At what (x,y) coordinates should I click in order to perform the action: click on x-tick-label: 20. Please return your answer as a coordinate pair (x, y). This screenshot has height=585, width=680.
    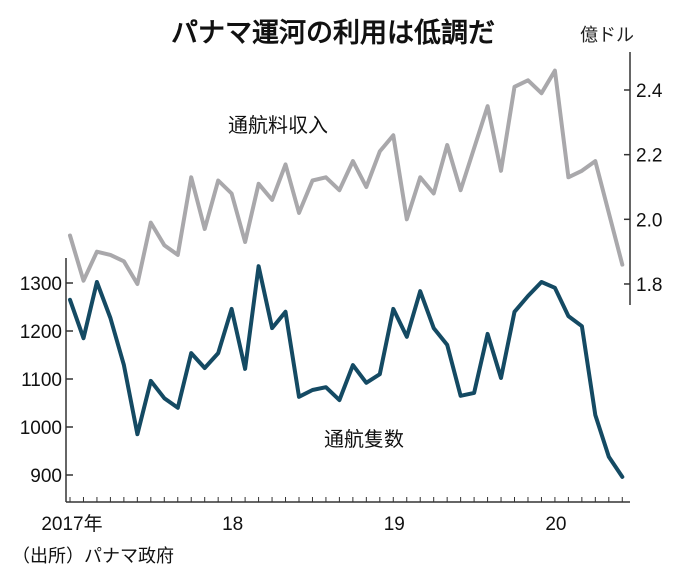
    Looking at the image, I should click on (555, 524).